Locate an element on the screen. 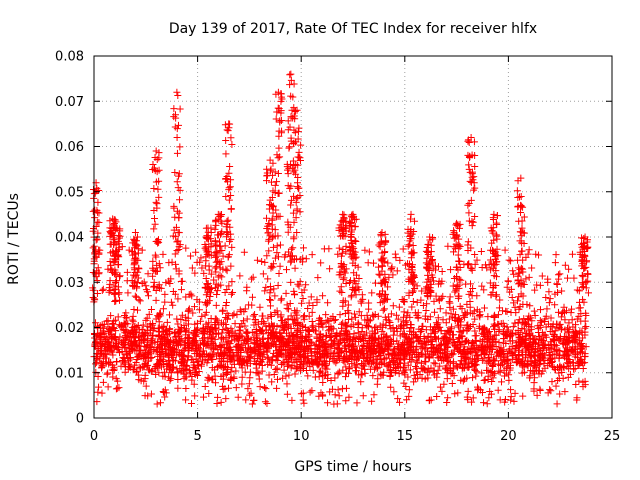 This screenshot has height=480, width=640. x-tick-label: 10 is located at coordinates (301, 436).